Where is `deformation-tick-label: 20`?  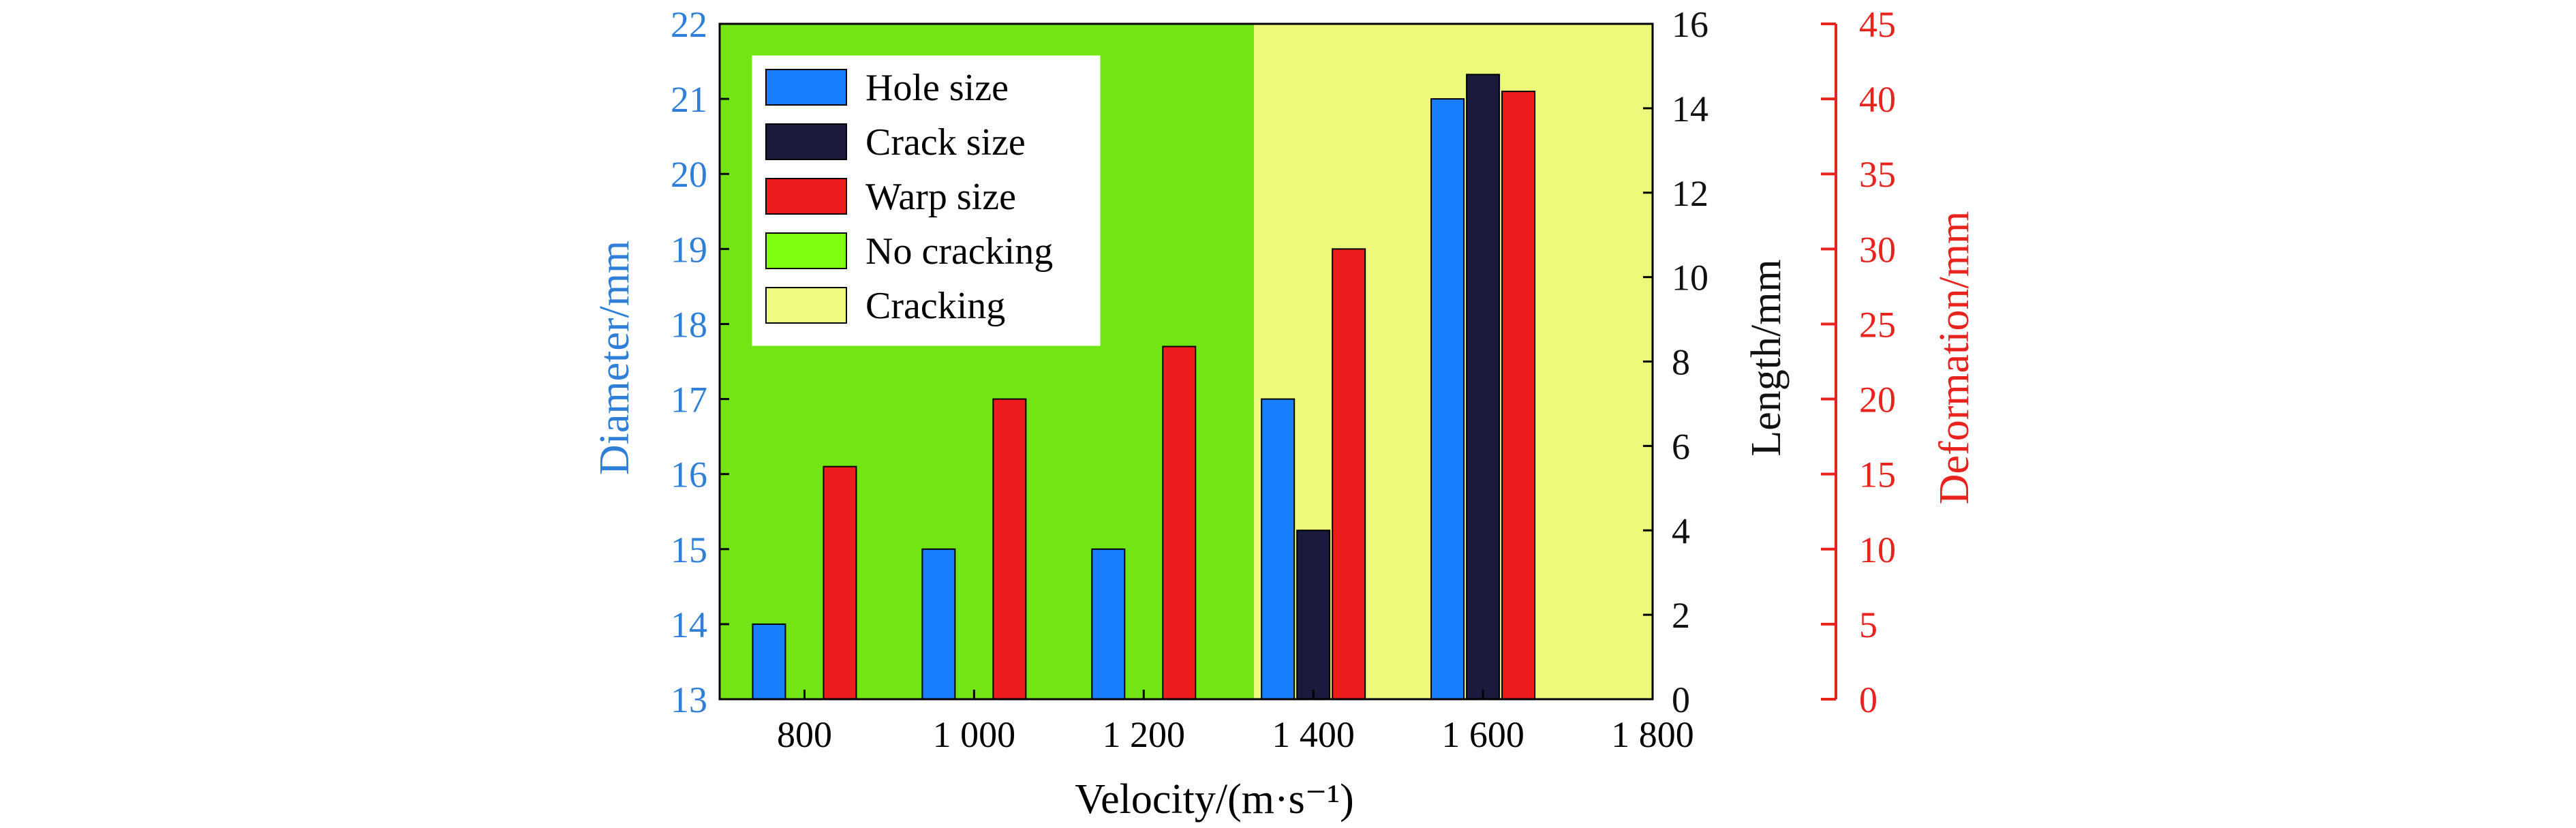
deformation-tick-label: 20 is located at coordinates (1877, 400).